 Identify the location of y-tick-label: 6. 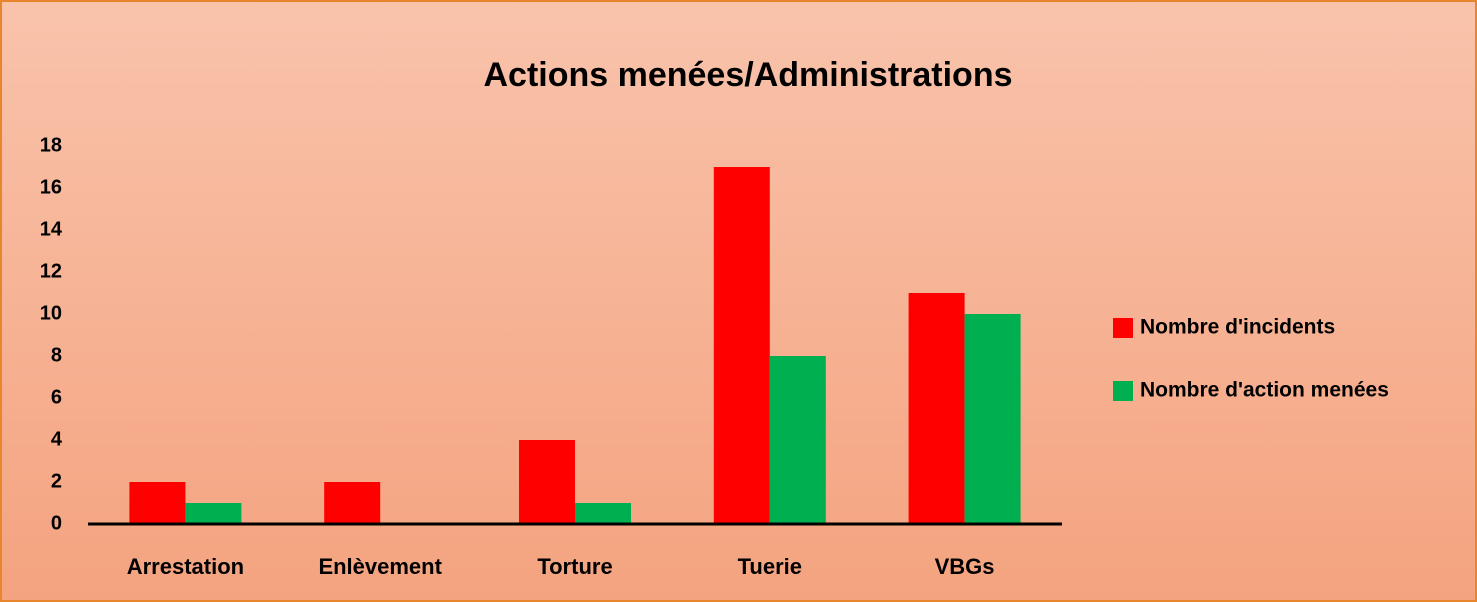
(56, 397).